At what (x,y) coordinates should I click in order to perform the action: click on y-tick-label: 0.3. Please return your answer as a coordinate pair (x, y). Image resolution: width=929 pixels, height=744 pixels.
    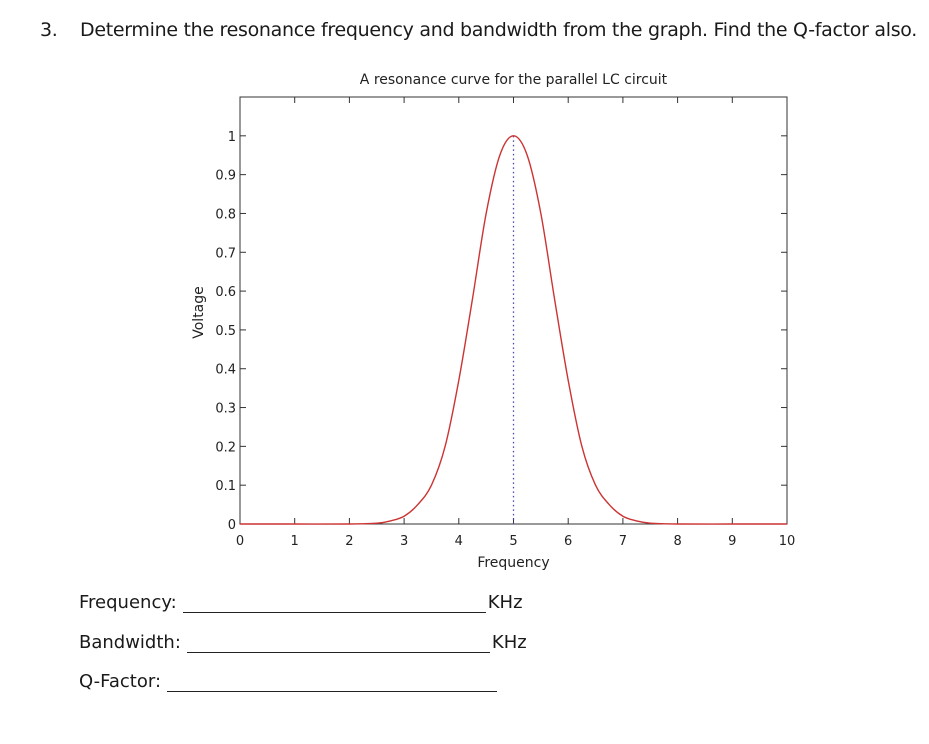
    Looking at the image, I should click on (225, 409).